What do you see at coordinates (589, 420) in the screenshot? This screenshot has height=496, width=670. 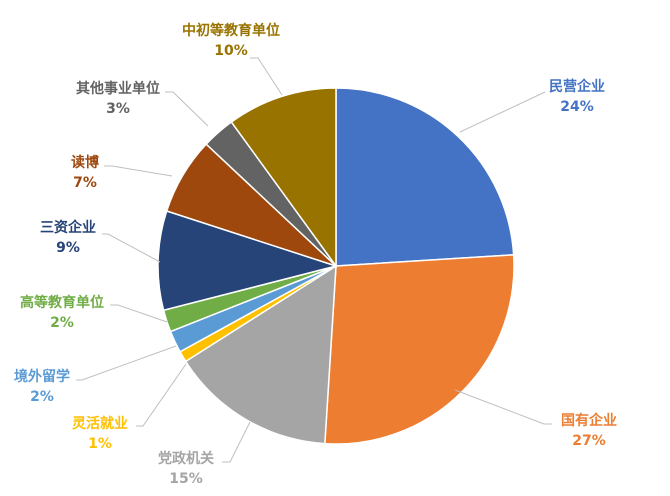 I see `slice-label: 国有企业` at bounding box center [589, 420].